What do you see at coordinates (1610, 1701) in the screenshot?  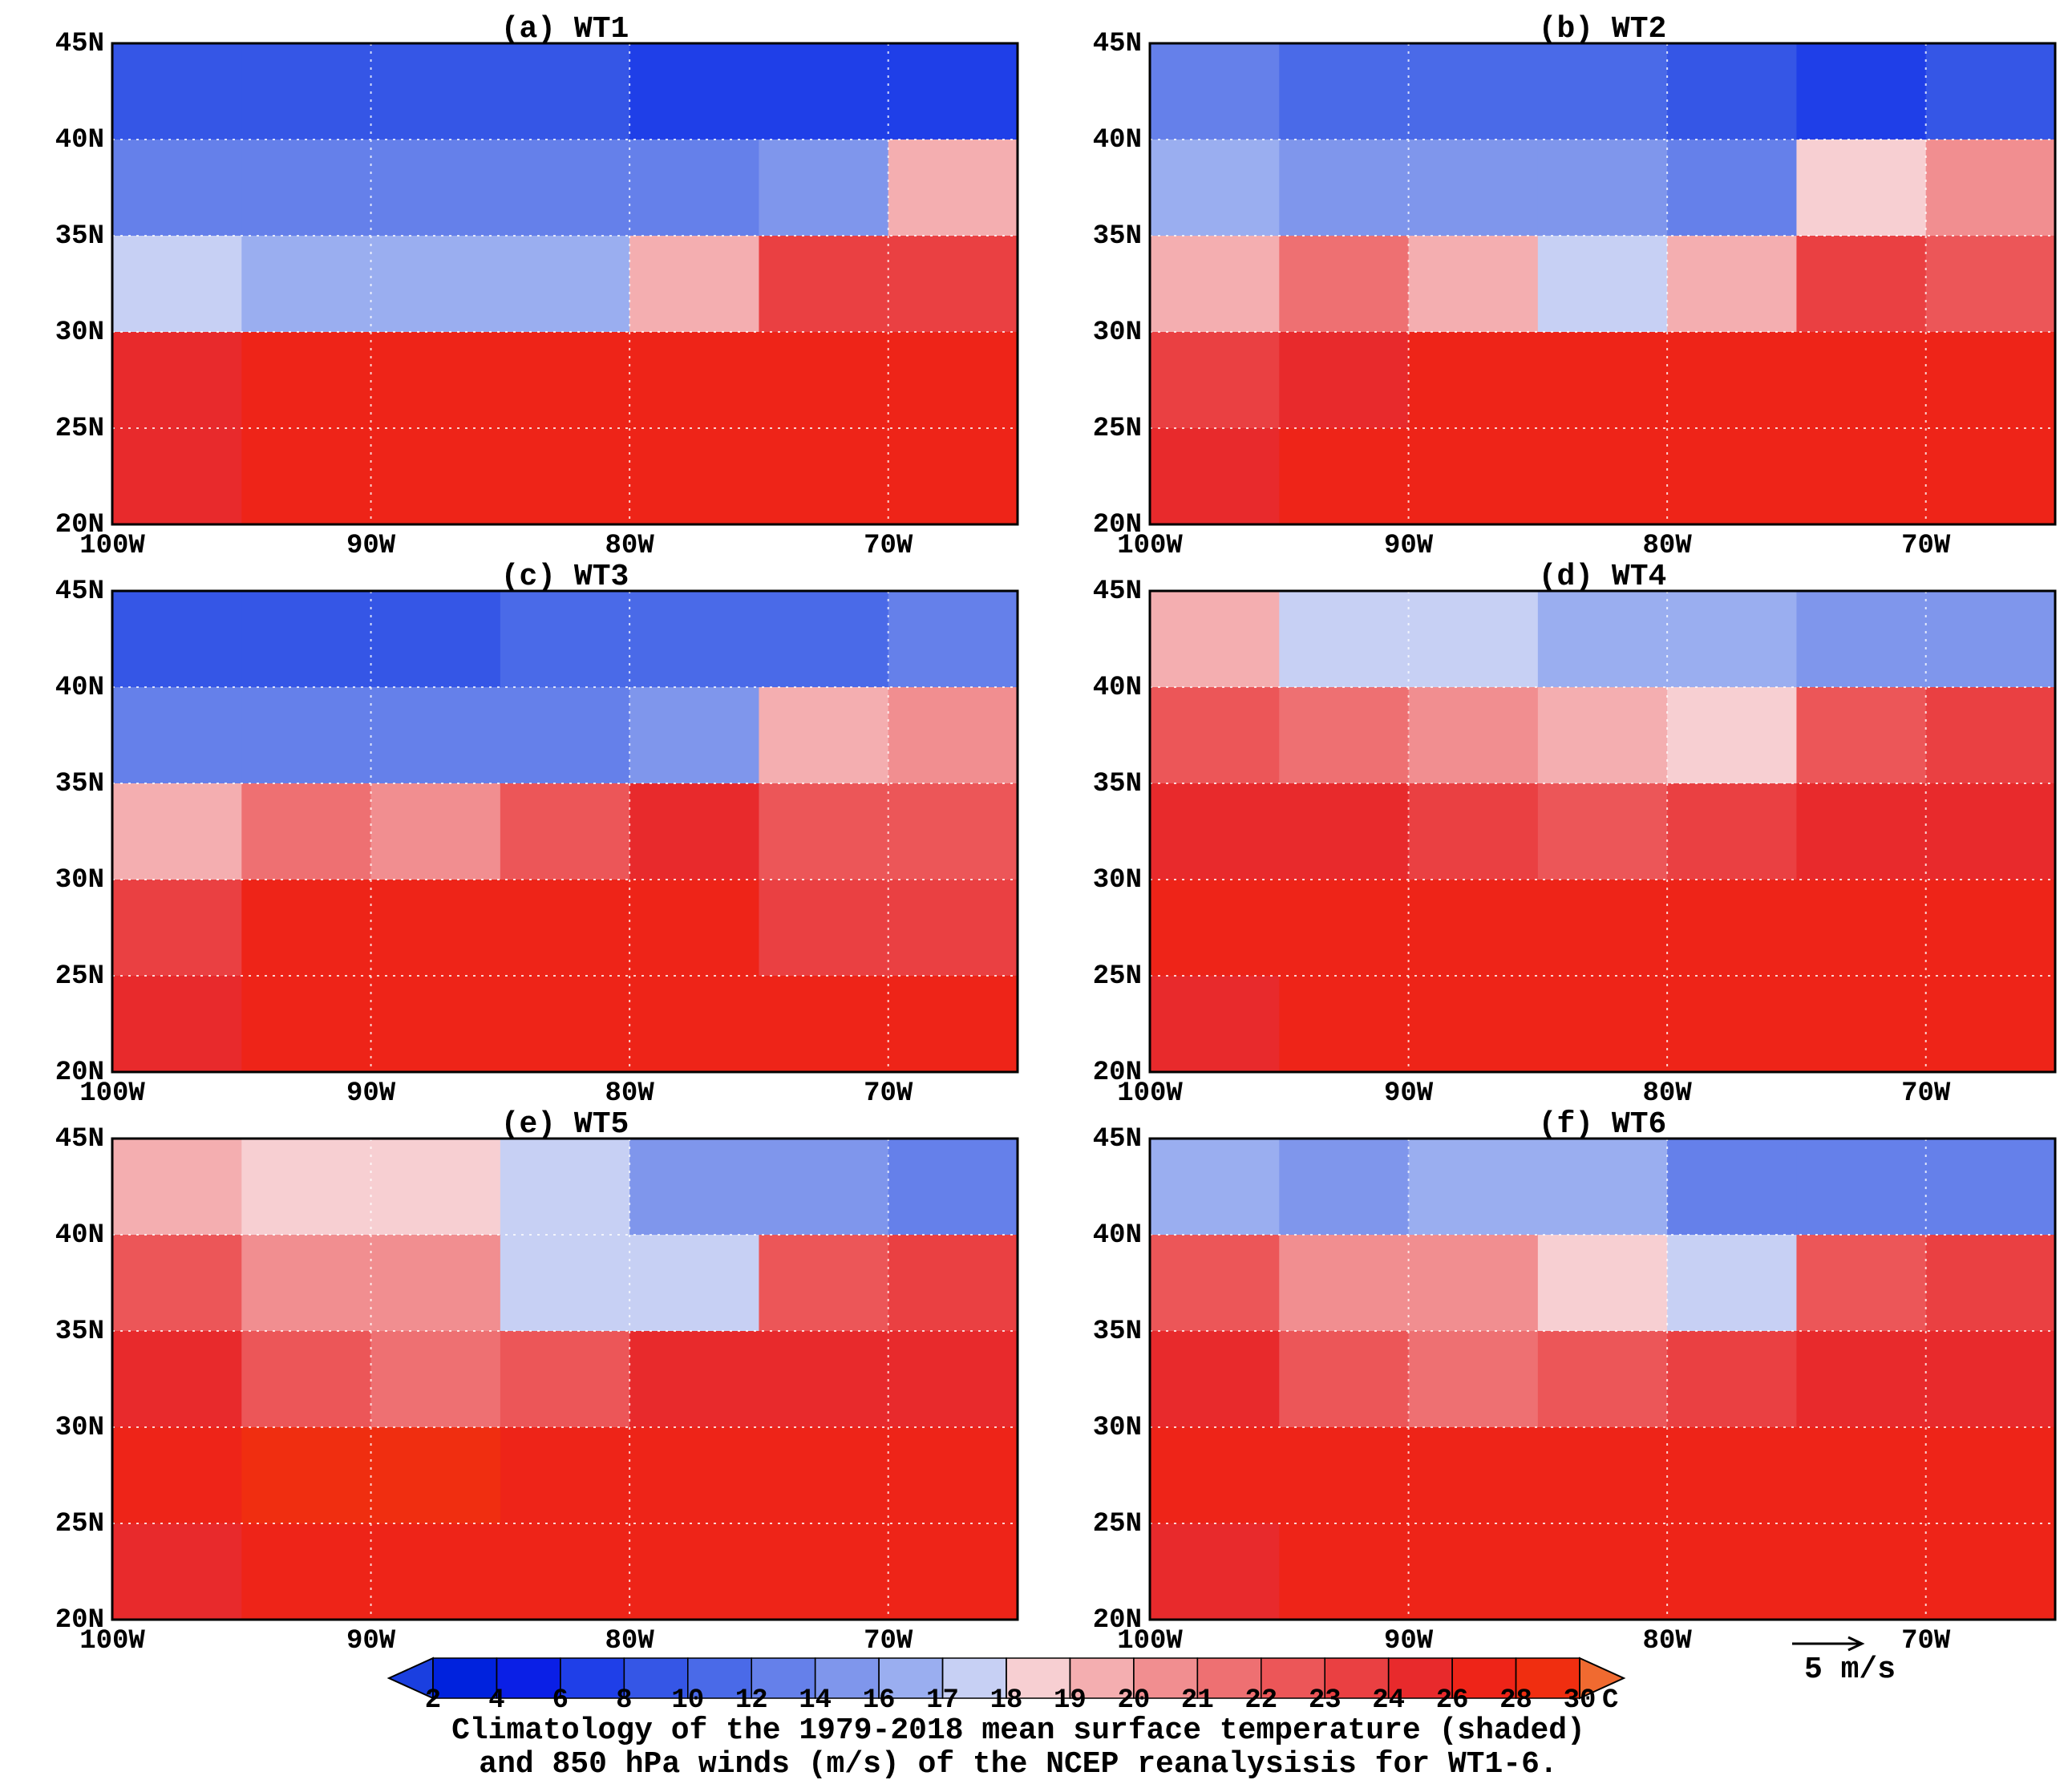 I see `colorbar-unit: C` at bounding box center [1610, 1701].